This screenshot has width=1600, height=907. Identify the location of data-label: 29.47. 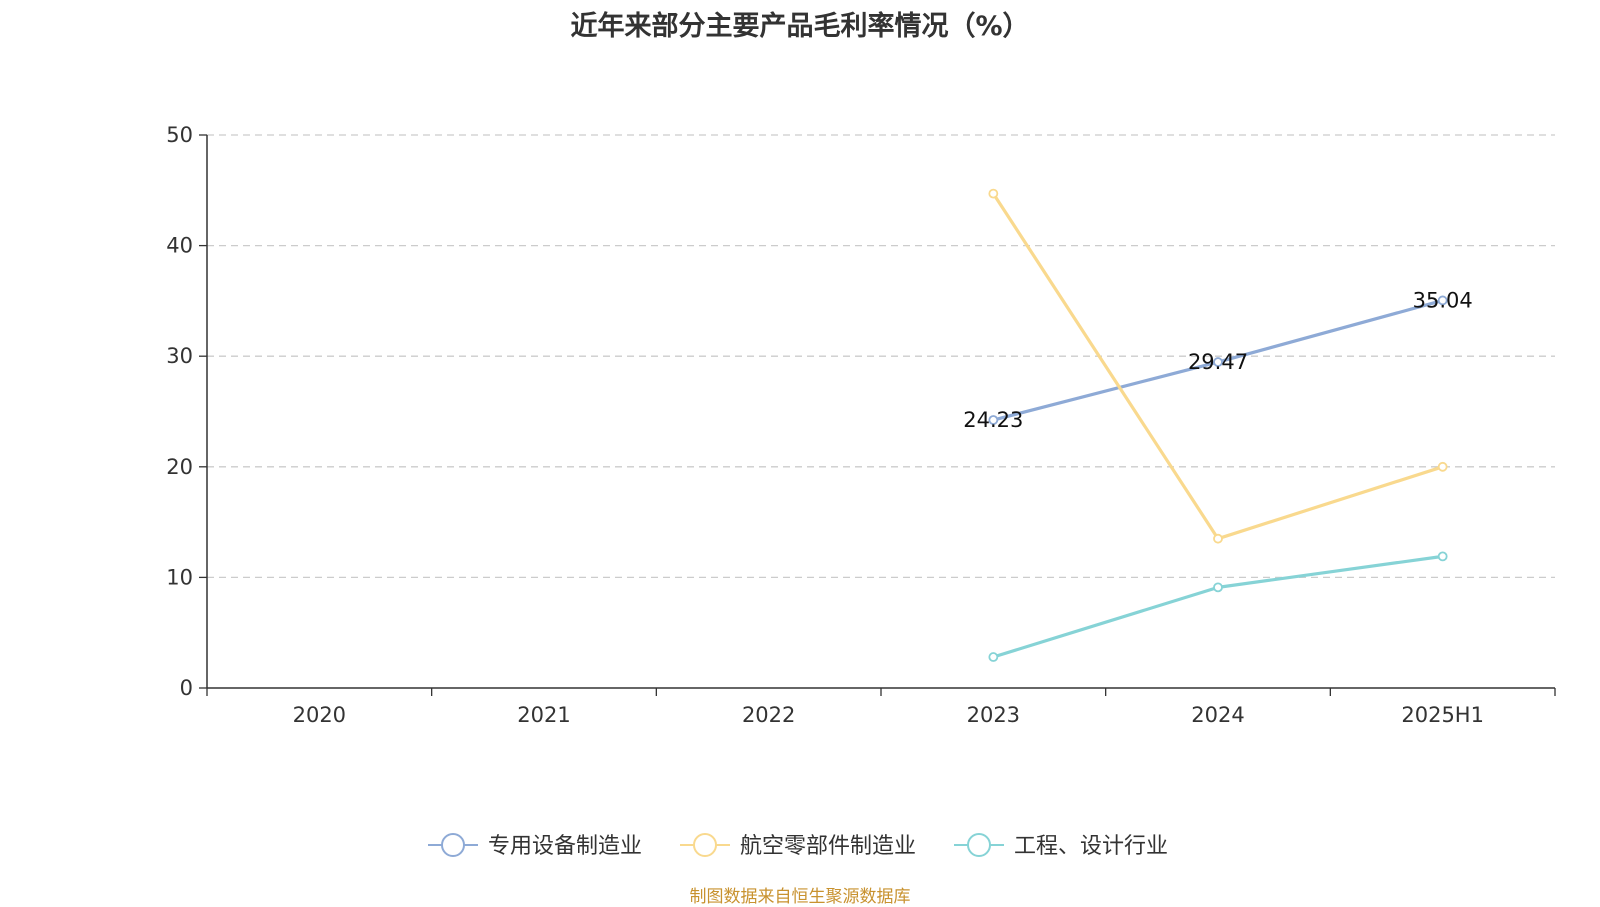
(1218, 362).